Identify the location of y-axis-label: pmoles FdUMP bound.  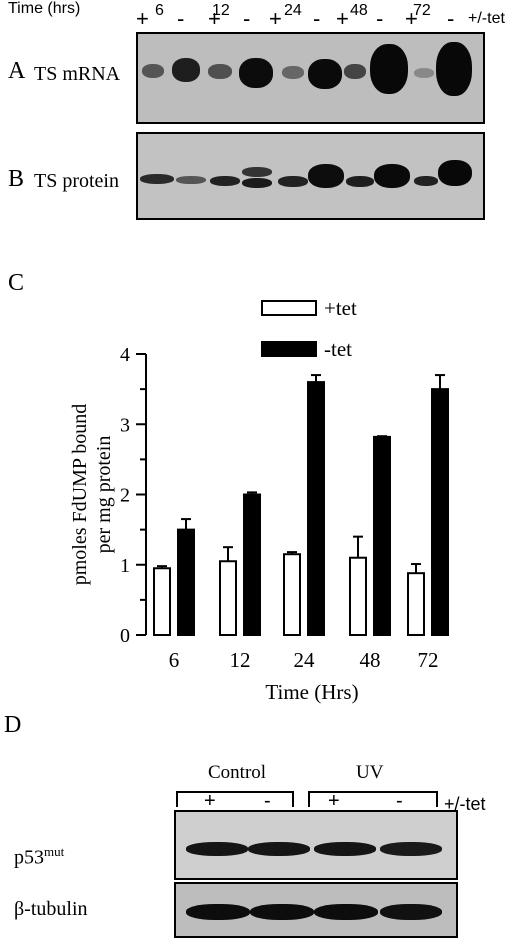
(80, 495).